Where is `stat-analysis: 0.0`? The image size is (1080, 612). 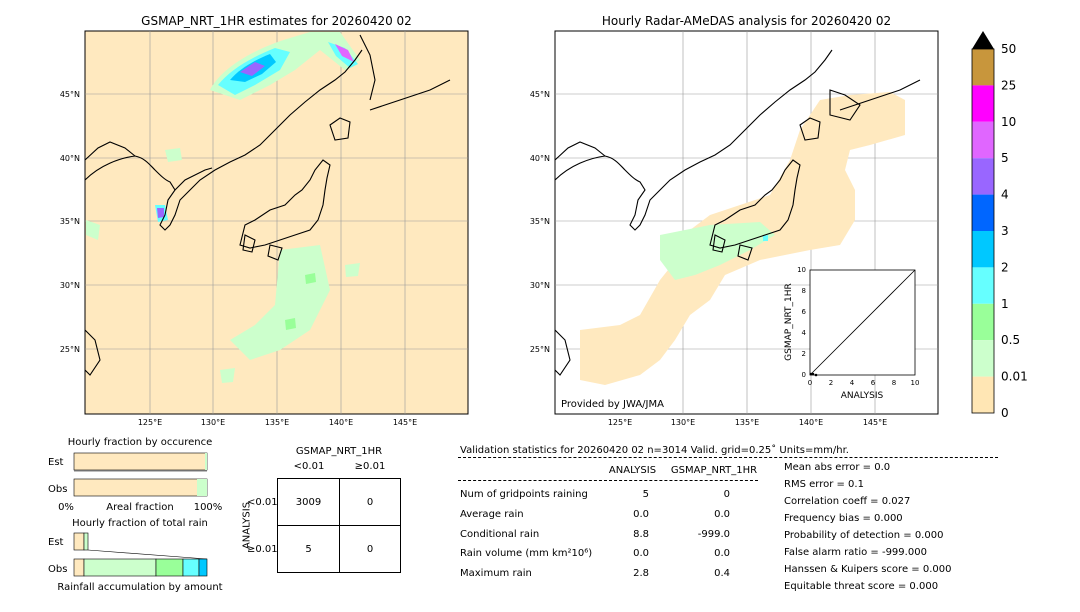 stat-analysis: 0.0 is located at coordinates (641, 553).